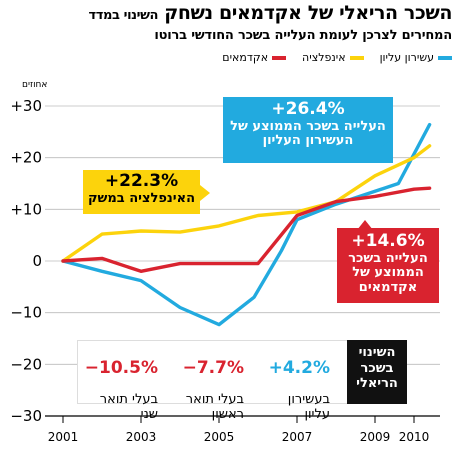 The height and width of the screenshot is (449, 458). Describe the element at coordinates (141, 198) in the screenshot. I see `callout-inflation-text: האינפלציה במשק` at that location.